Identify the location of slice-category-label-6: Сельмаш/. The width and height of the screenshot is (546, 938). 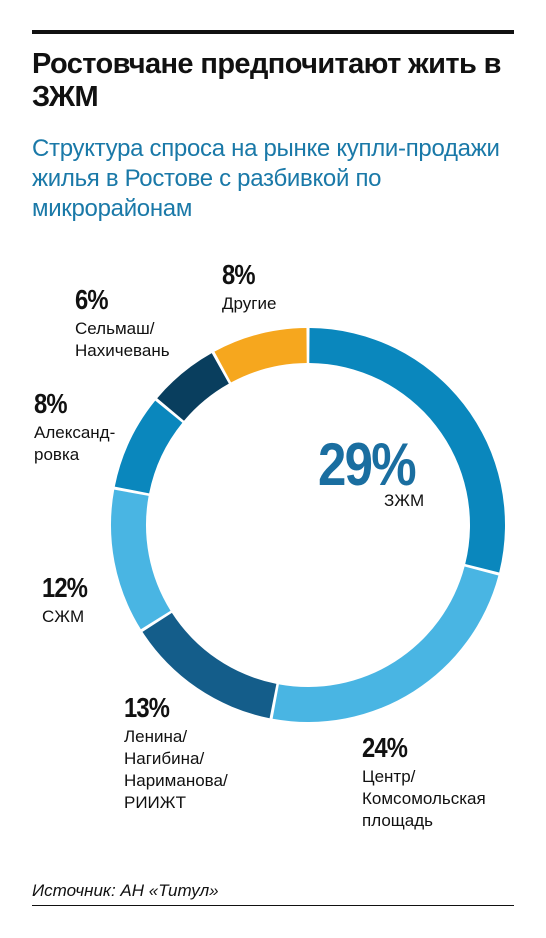
(115, 328).